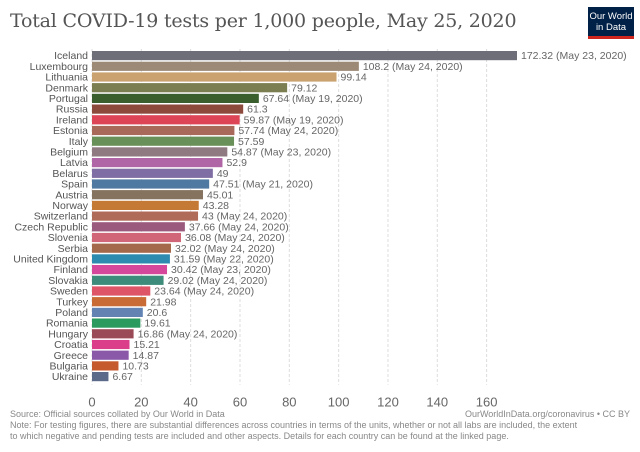 This screenshot has width=640, height=452. I want to click on category-label: Switzerland, so click(61, 217).